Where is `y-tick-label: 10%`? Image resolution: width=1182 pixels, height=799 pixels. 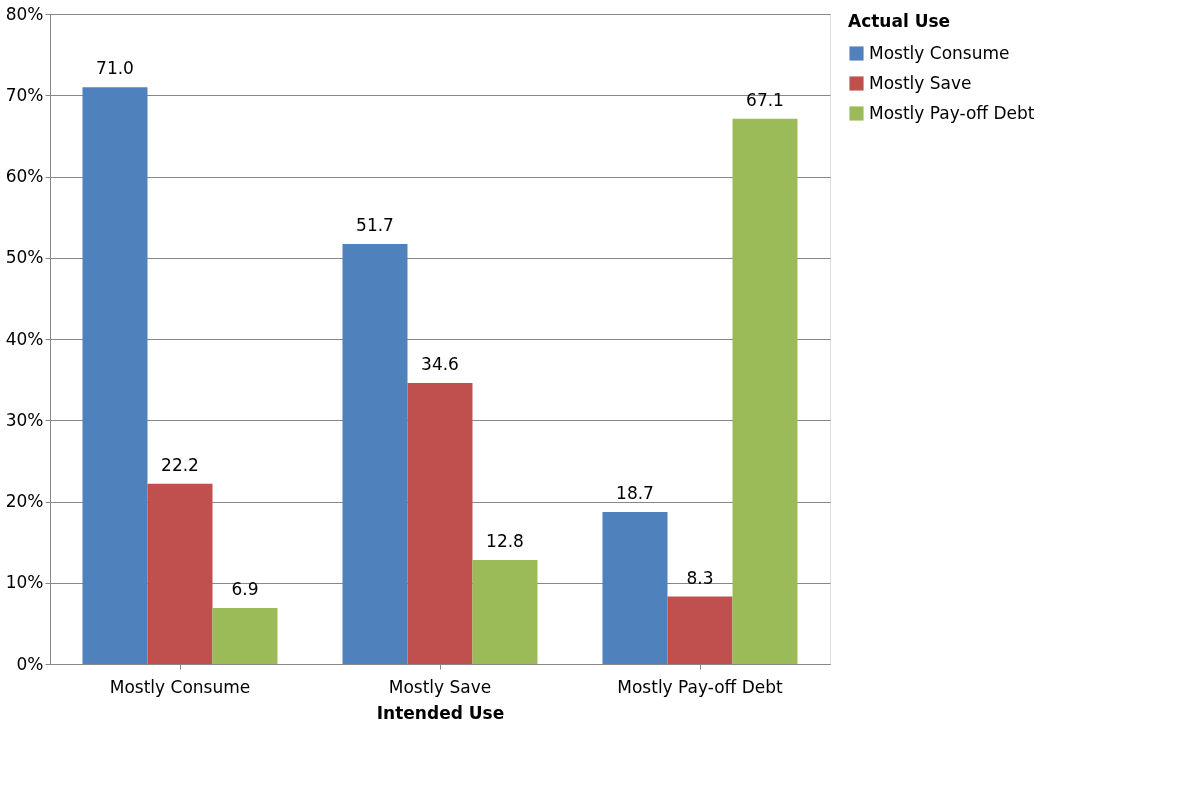
y-tick-label: 10% is located at coordinates (24, 582).